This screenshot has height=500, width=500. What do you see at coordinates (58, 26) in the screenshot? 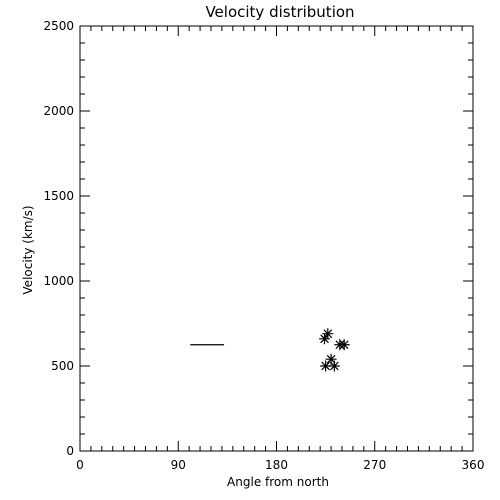
I see `y-tick-label: 2500` at bounding box center [58, 26].